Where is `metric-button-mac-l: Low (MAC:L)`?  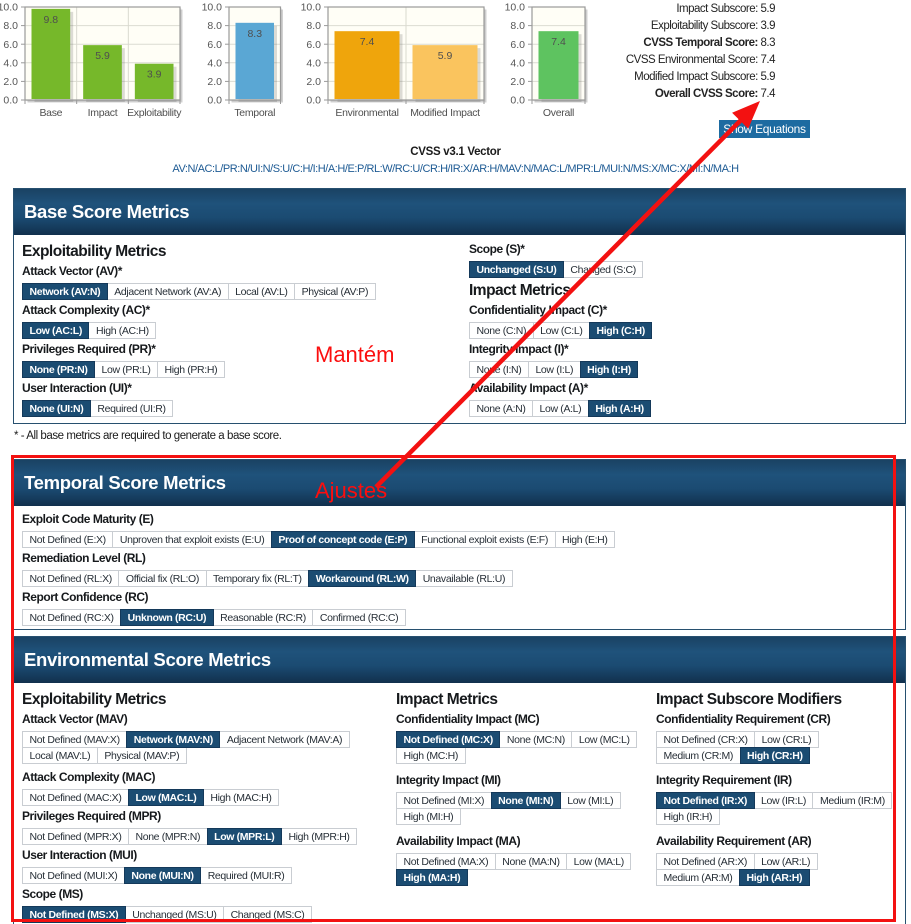
metric-button-mac-l: Low (MAC:L) is located at coordinates (165, 797).